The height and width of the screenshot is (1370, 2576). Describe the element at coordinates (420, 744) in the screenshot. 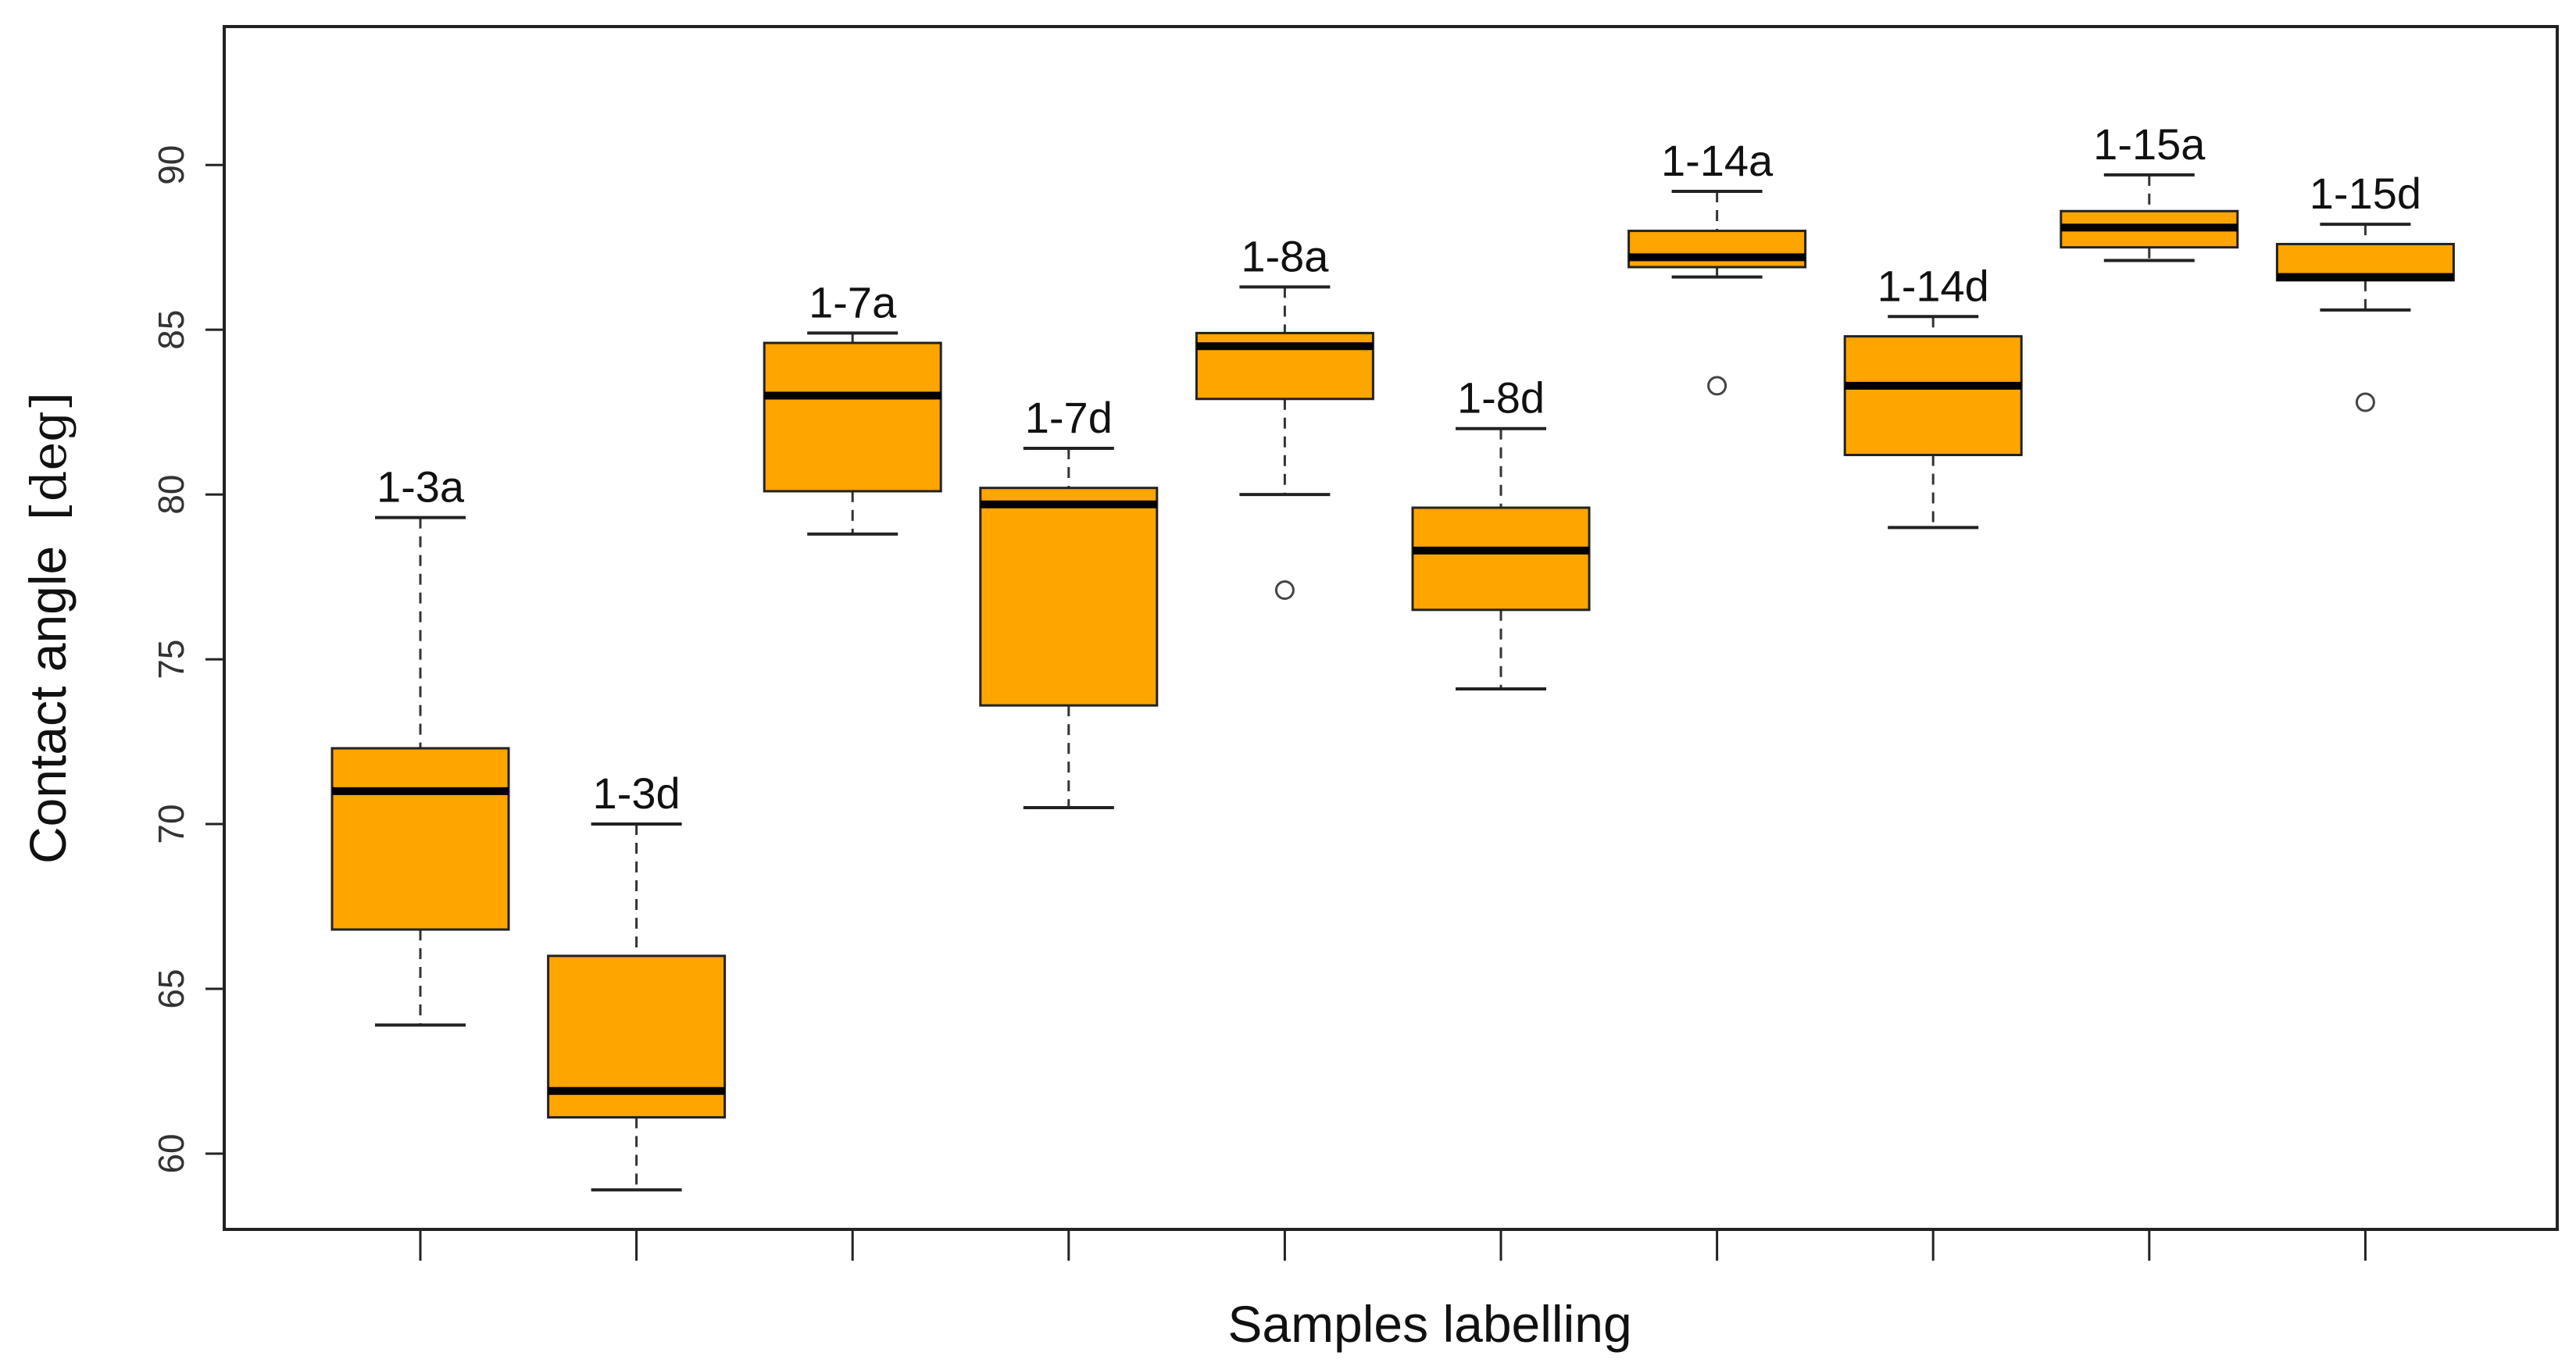

I see `box-1-3a: 1-3a` at that location.